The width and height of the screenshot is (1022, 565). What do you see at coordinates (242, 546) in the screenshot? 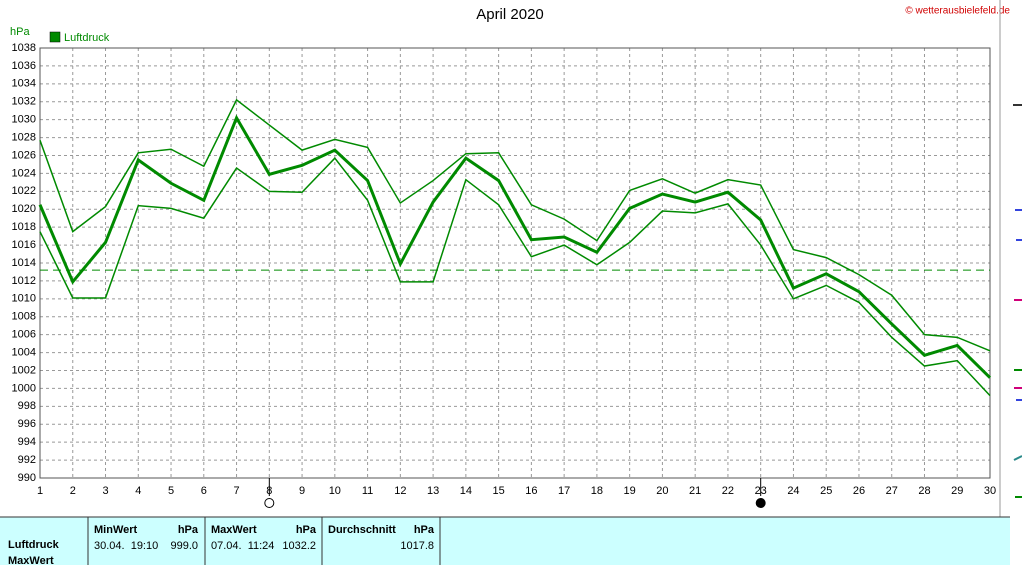
I see `cell-time: 07.04. 11:24` at bounding box center [242, 546].